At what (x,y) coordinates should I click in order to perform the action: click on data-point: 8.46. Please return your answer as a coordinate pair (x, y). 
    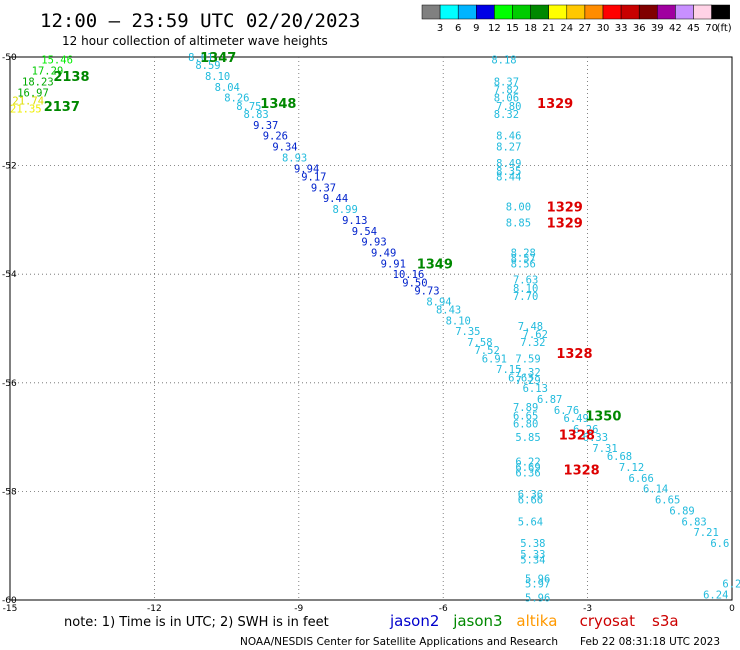
    Looking at the image, I should click on (508, 137).